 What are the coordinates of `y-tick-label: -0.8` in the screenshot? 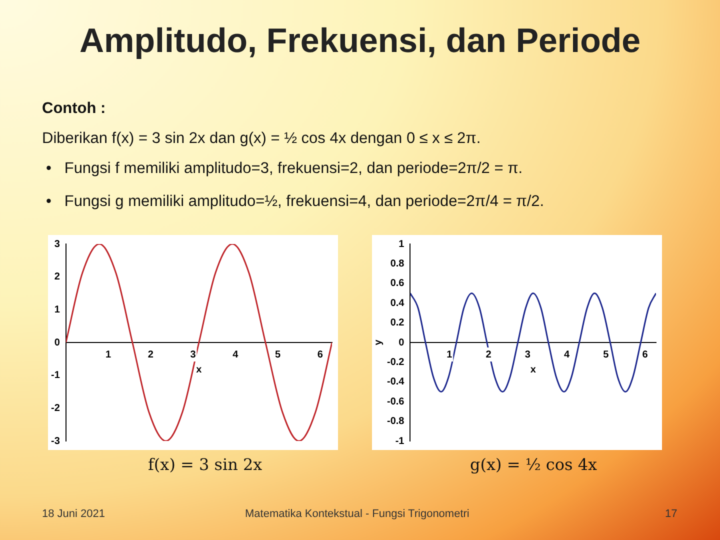 It's located at (395, 422).